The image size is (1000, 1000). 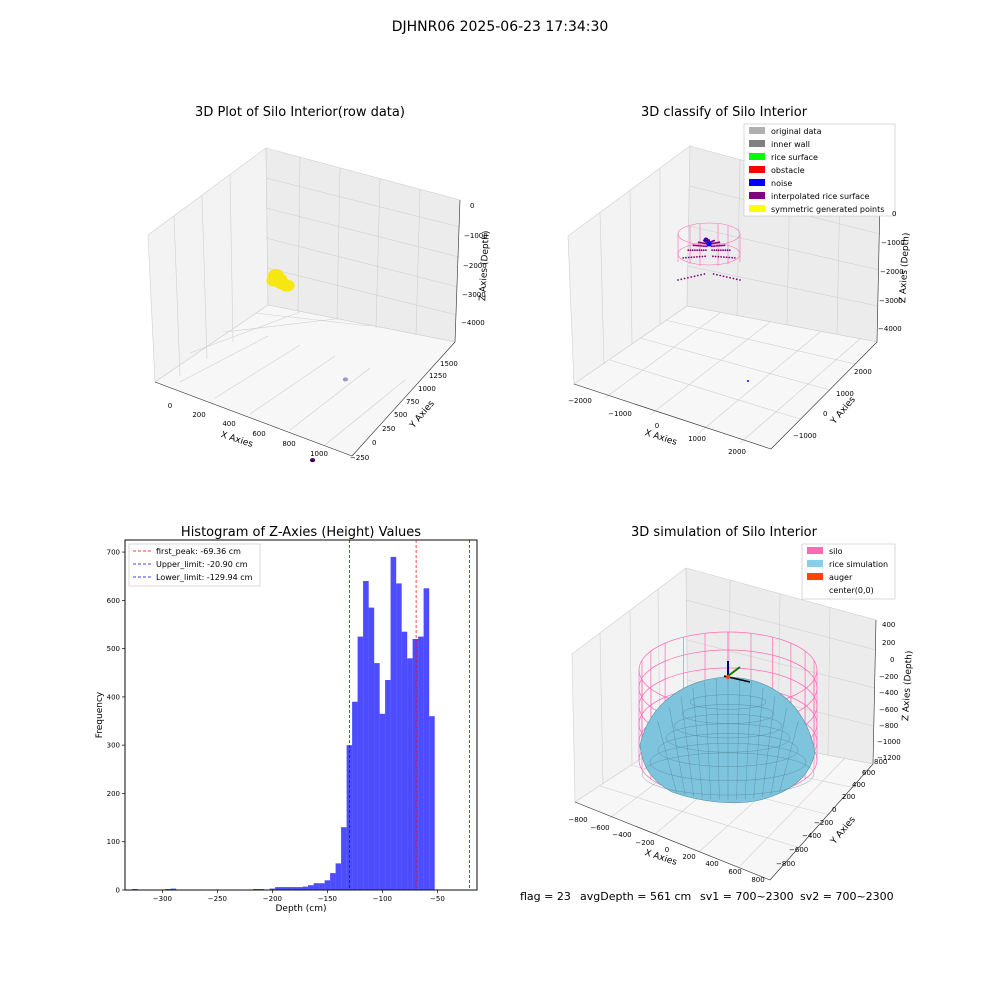 What do you see at coordinates (848, 571) in the screenshot?
I see `sim-legend: silo rice simulation auger center(0,0)` at bounding box center [848, 571].